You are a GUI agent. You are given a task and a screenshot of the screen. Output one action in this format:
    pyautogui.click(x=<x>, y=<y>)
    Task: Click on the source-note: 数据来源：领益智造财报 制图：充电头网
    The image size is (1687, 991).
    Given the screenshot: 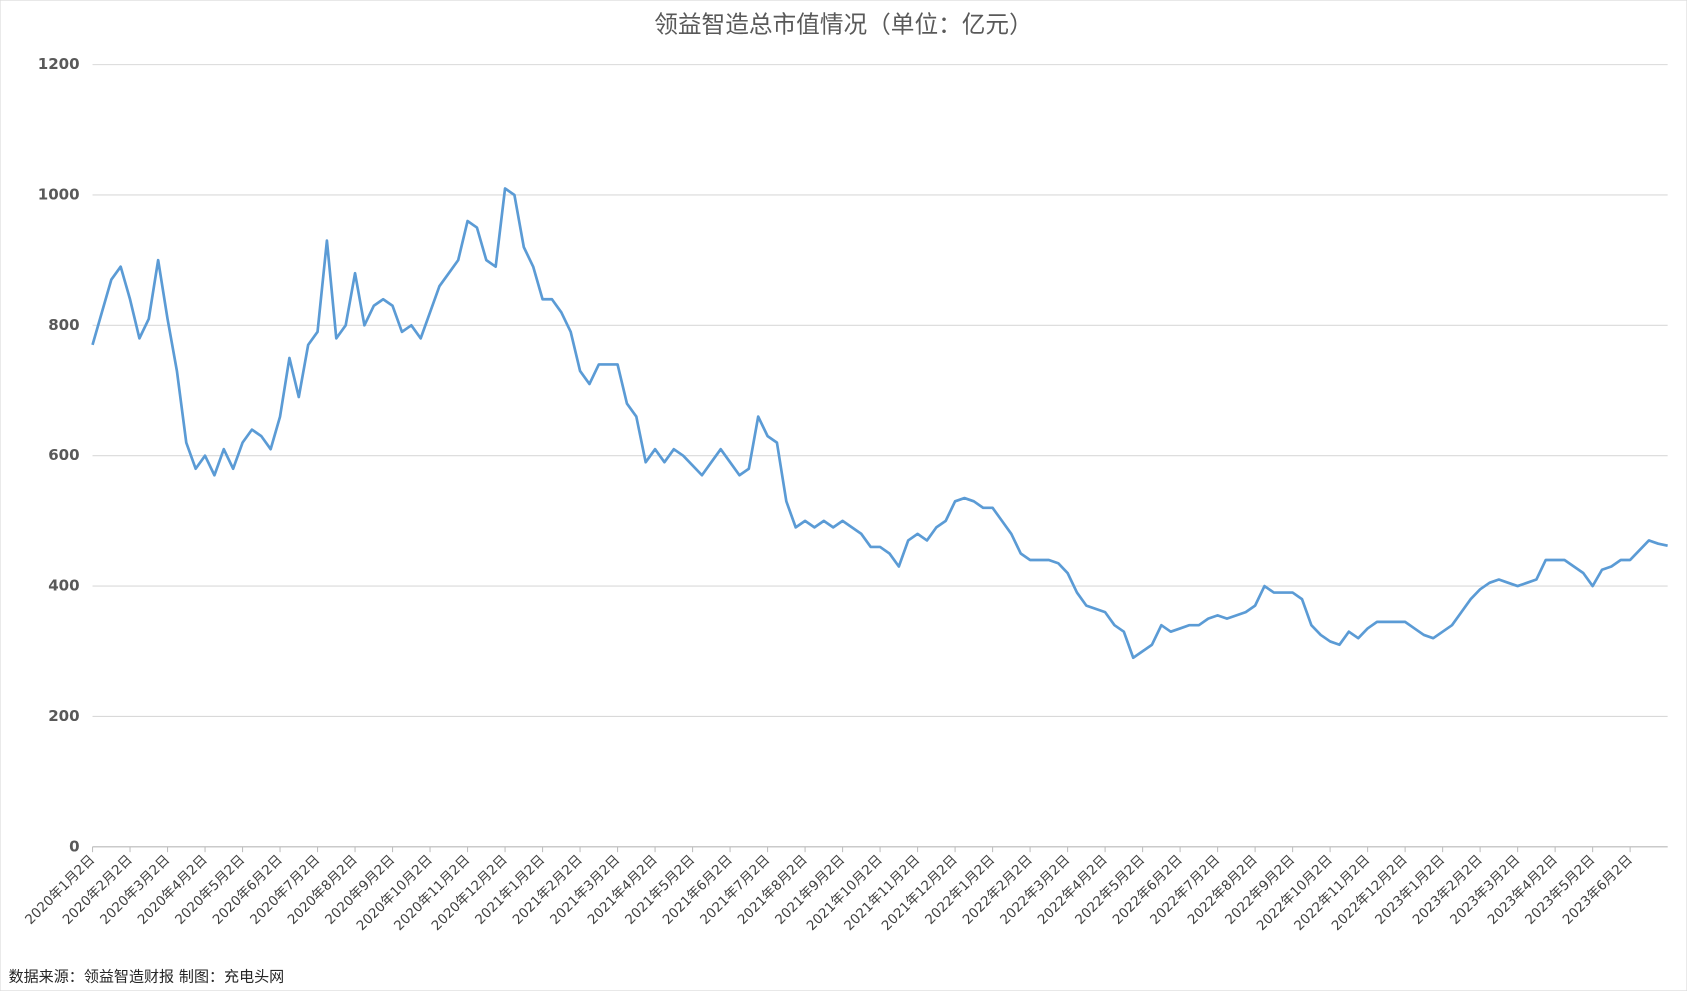 What is the action you would take?
    pyautogui.click(x=147, y=976)
    